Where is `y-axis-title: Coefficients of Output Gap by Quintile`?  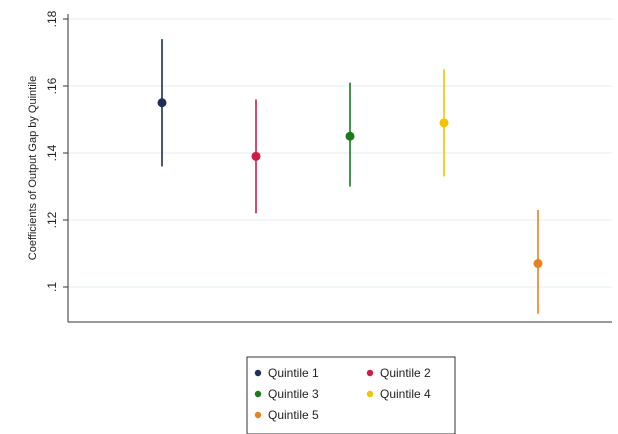 y-axis-title: Coefficients of Output Gap by Quintile is located at coordinates (33, 168).